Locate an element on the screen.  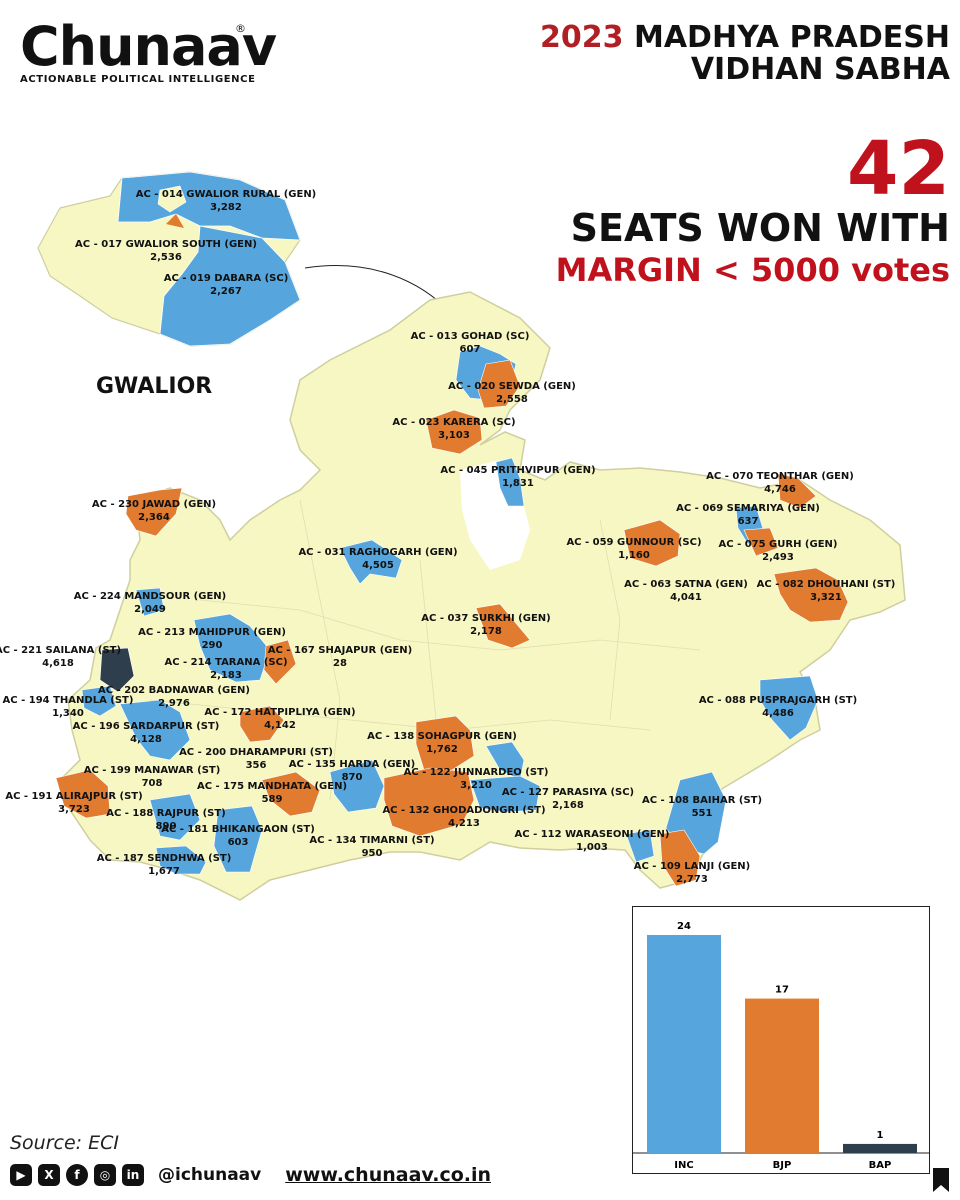
constituency-label: AC - 221 SAILANA (ST) 4,618 is located at coordinates (60, 657).